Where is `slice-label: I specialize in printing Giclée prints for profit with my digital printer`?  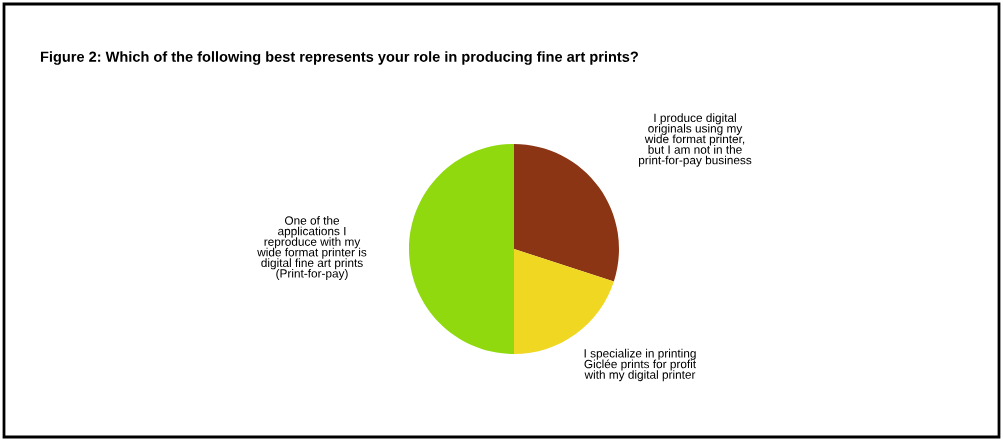
slice-label: I specialize in printing Giclée prints for profit with my digital printer is located at coordinates (640, 365).